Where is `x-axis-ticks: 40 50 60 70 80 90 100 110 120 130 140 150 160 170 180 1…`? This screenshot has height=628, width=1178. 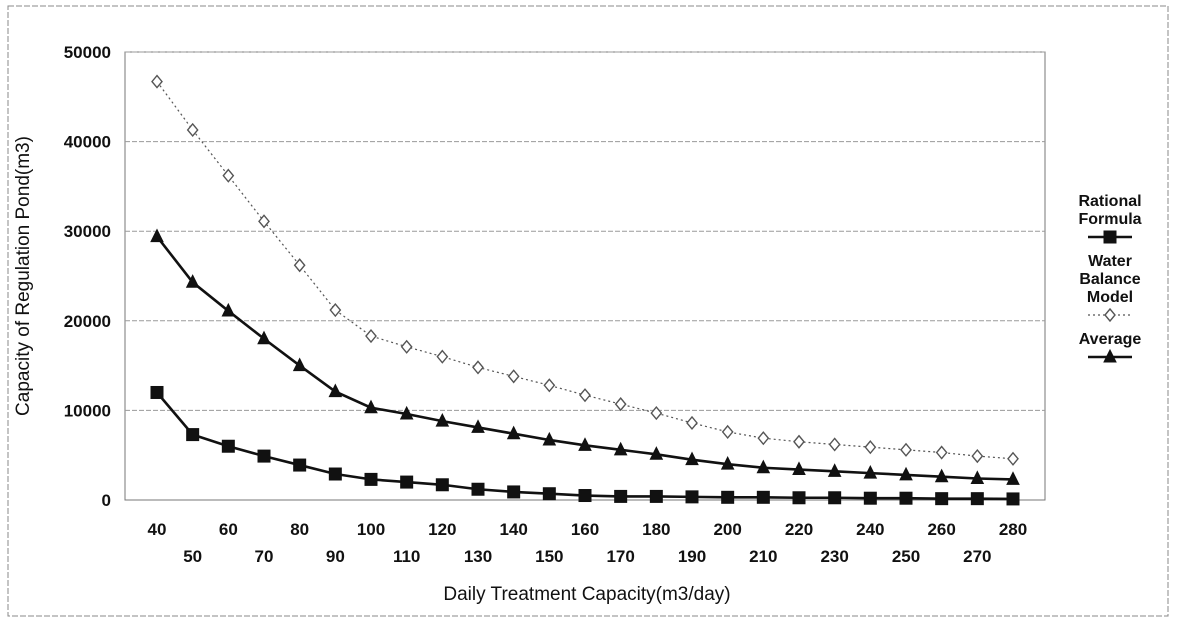 x-axis-ticks: 40 50 60 70 80 90 100 110 120 130 140 150 160 170 180 1… is located at coordinates (588, 543).